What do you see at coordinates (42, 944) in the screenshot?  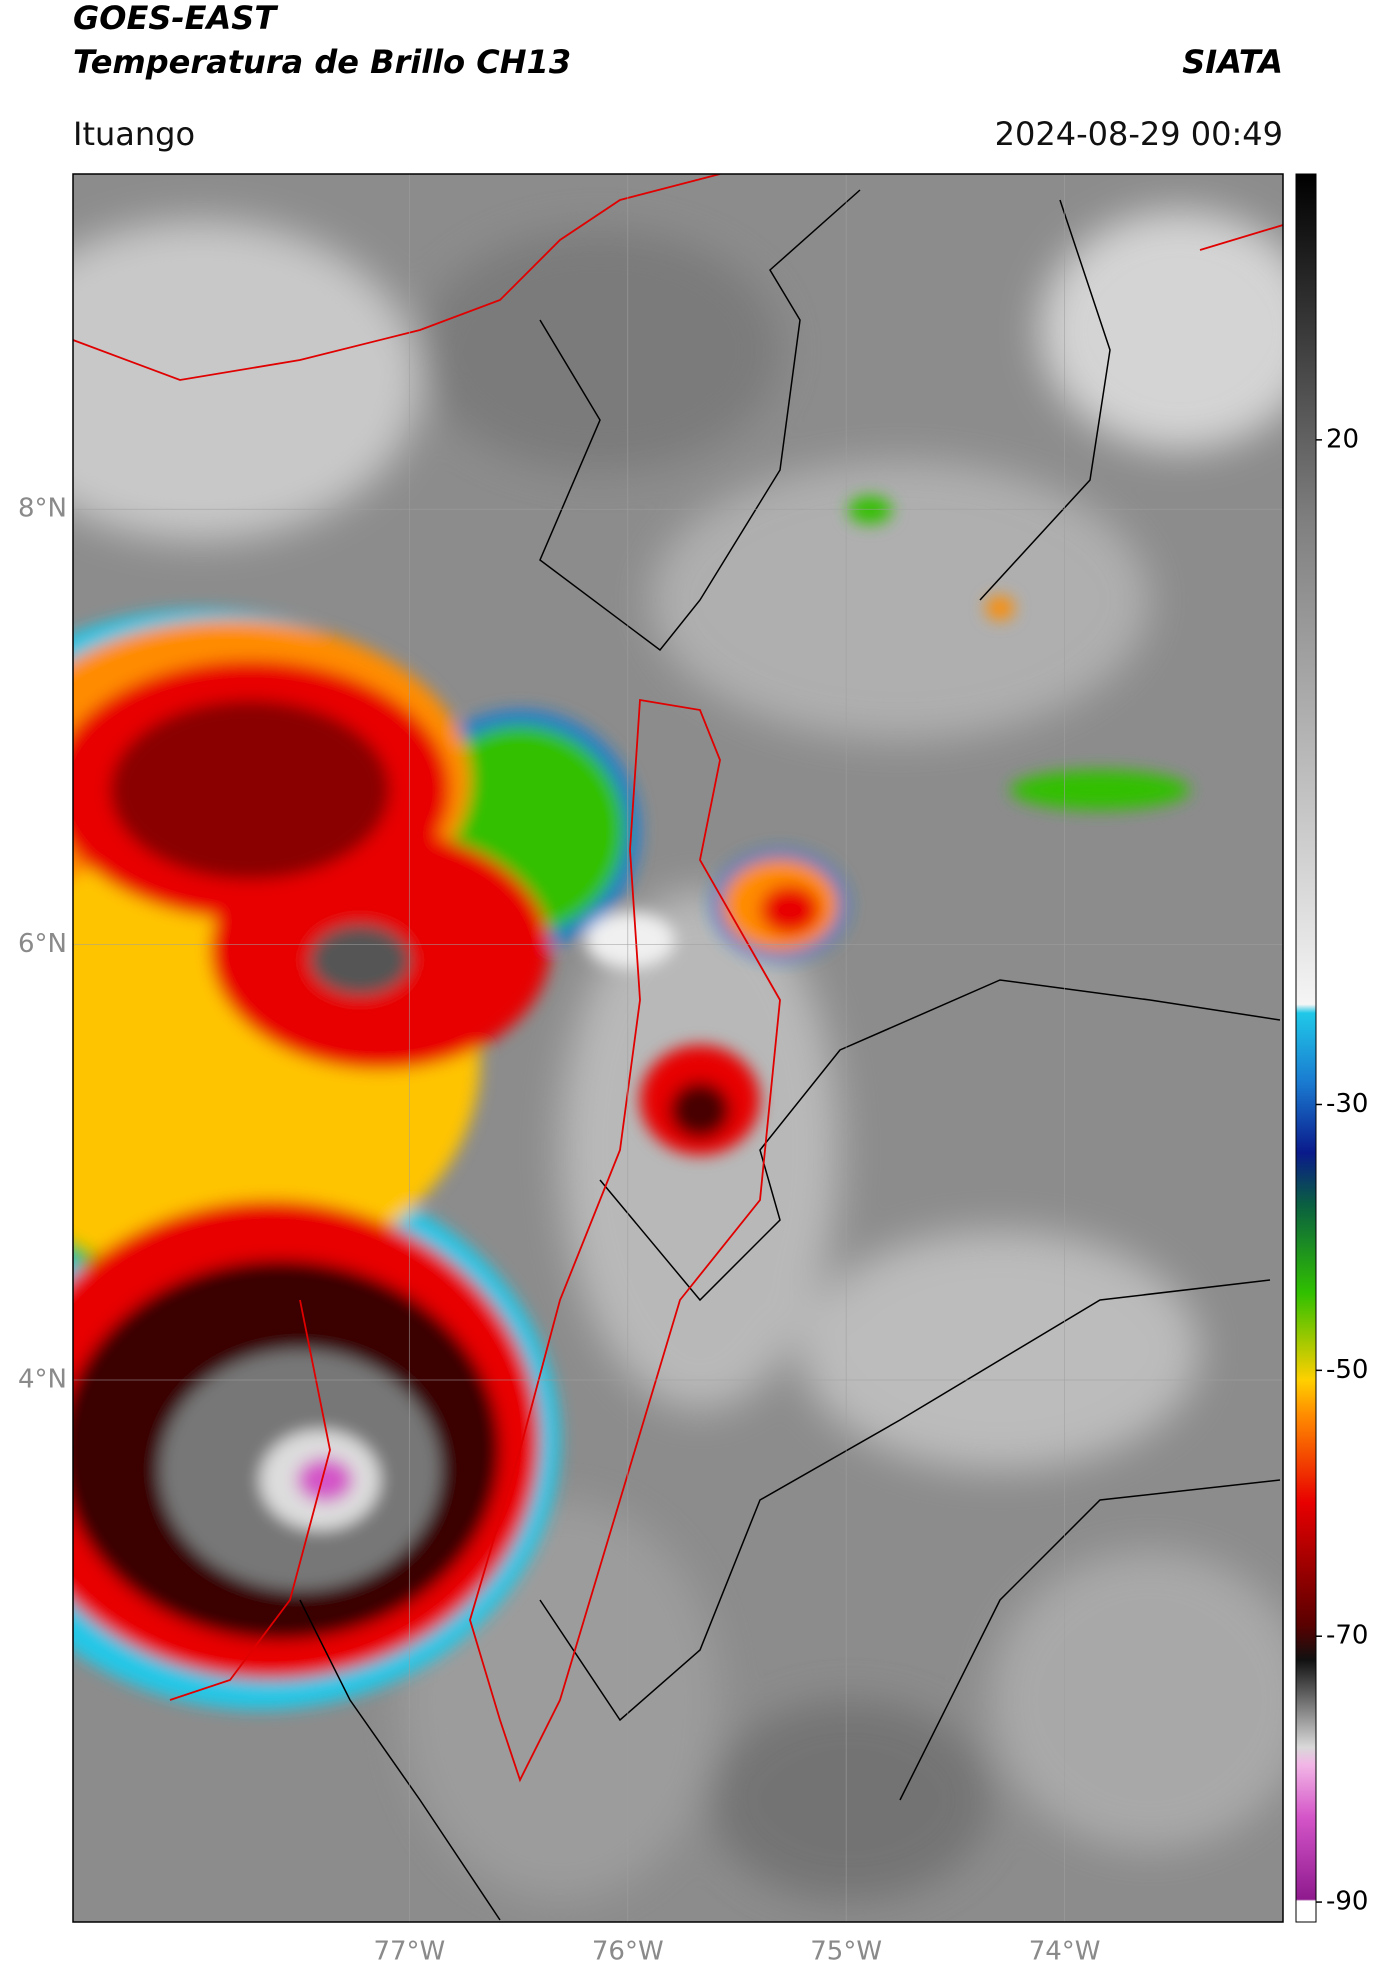 I see `lat-label: 6°N` at bounding box center [42, 944].